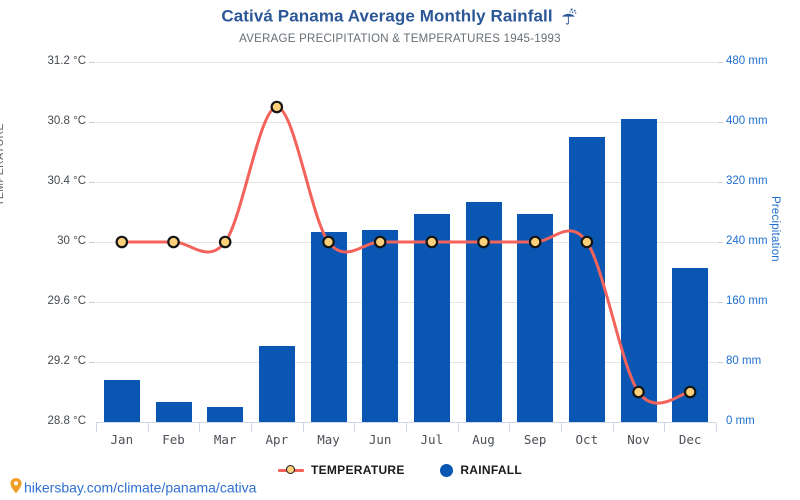 This screenshot has width=800, height=500. I want to click on month-label-jan: Jan, so click(122, 439).